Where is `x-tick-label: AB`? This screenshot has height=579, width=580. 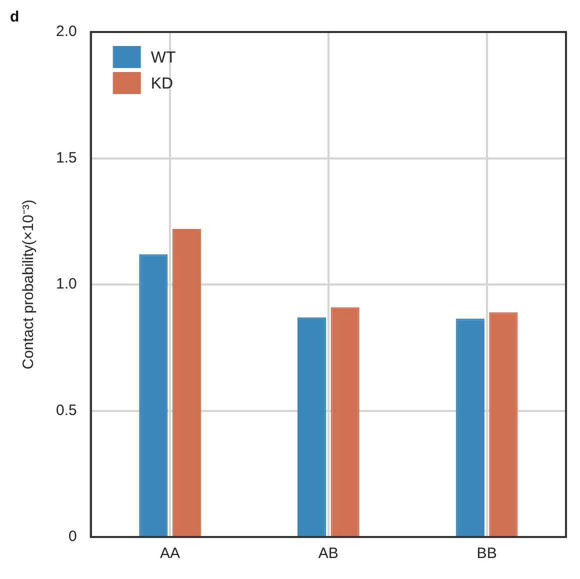 x-tick-label: AB is located at coordinates (328, 553).